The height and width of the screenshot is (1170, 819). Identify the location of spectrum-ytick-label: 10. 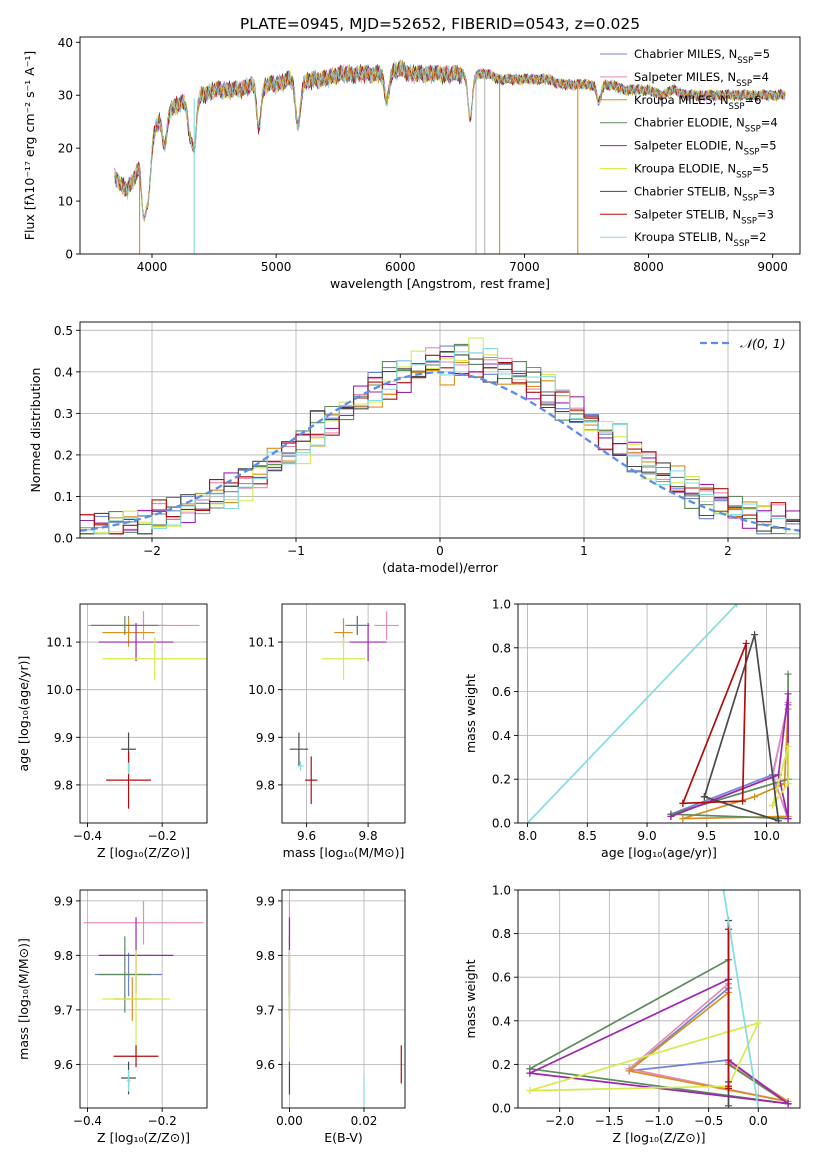
(65, 202).